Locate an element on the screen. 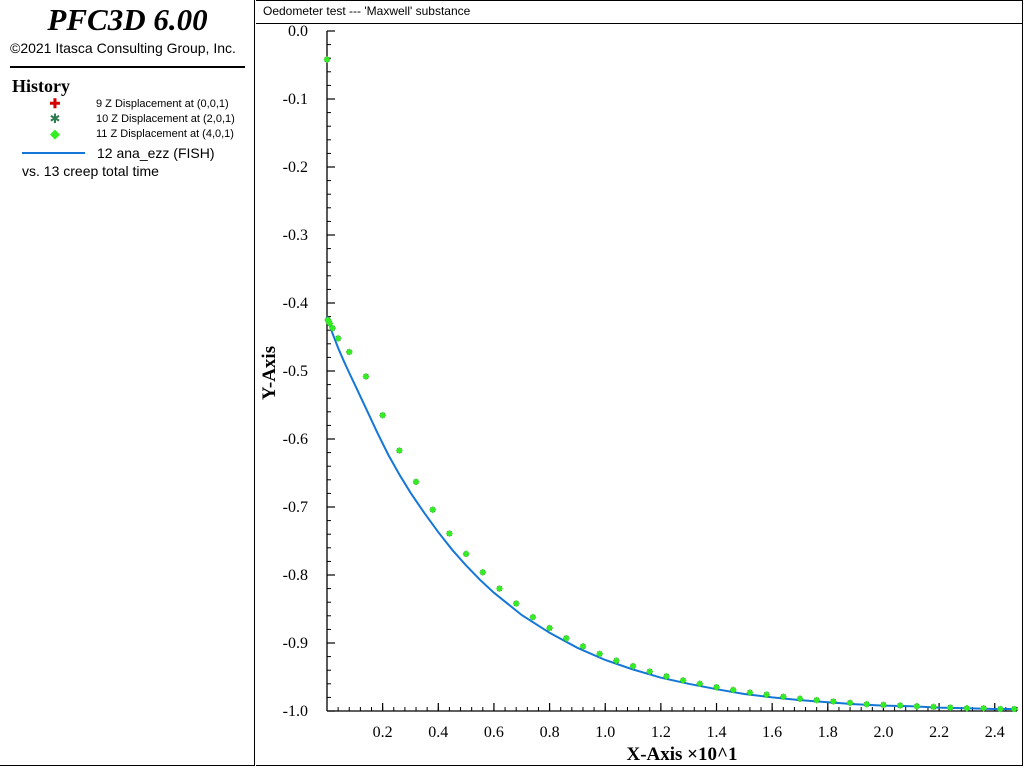  legend-item-label: 12 ana_ezz (FISH) is located at coordinates (156, 153).